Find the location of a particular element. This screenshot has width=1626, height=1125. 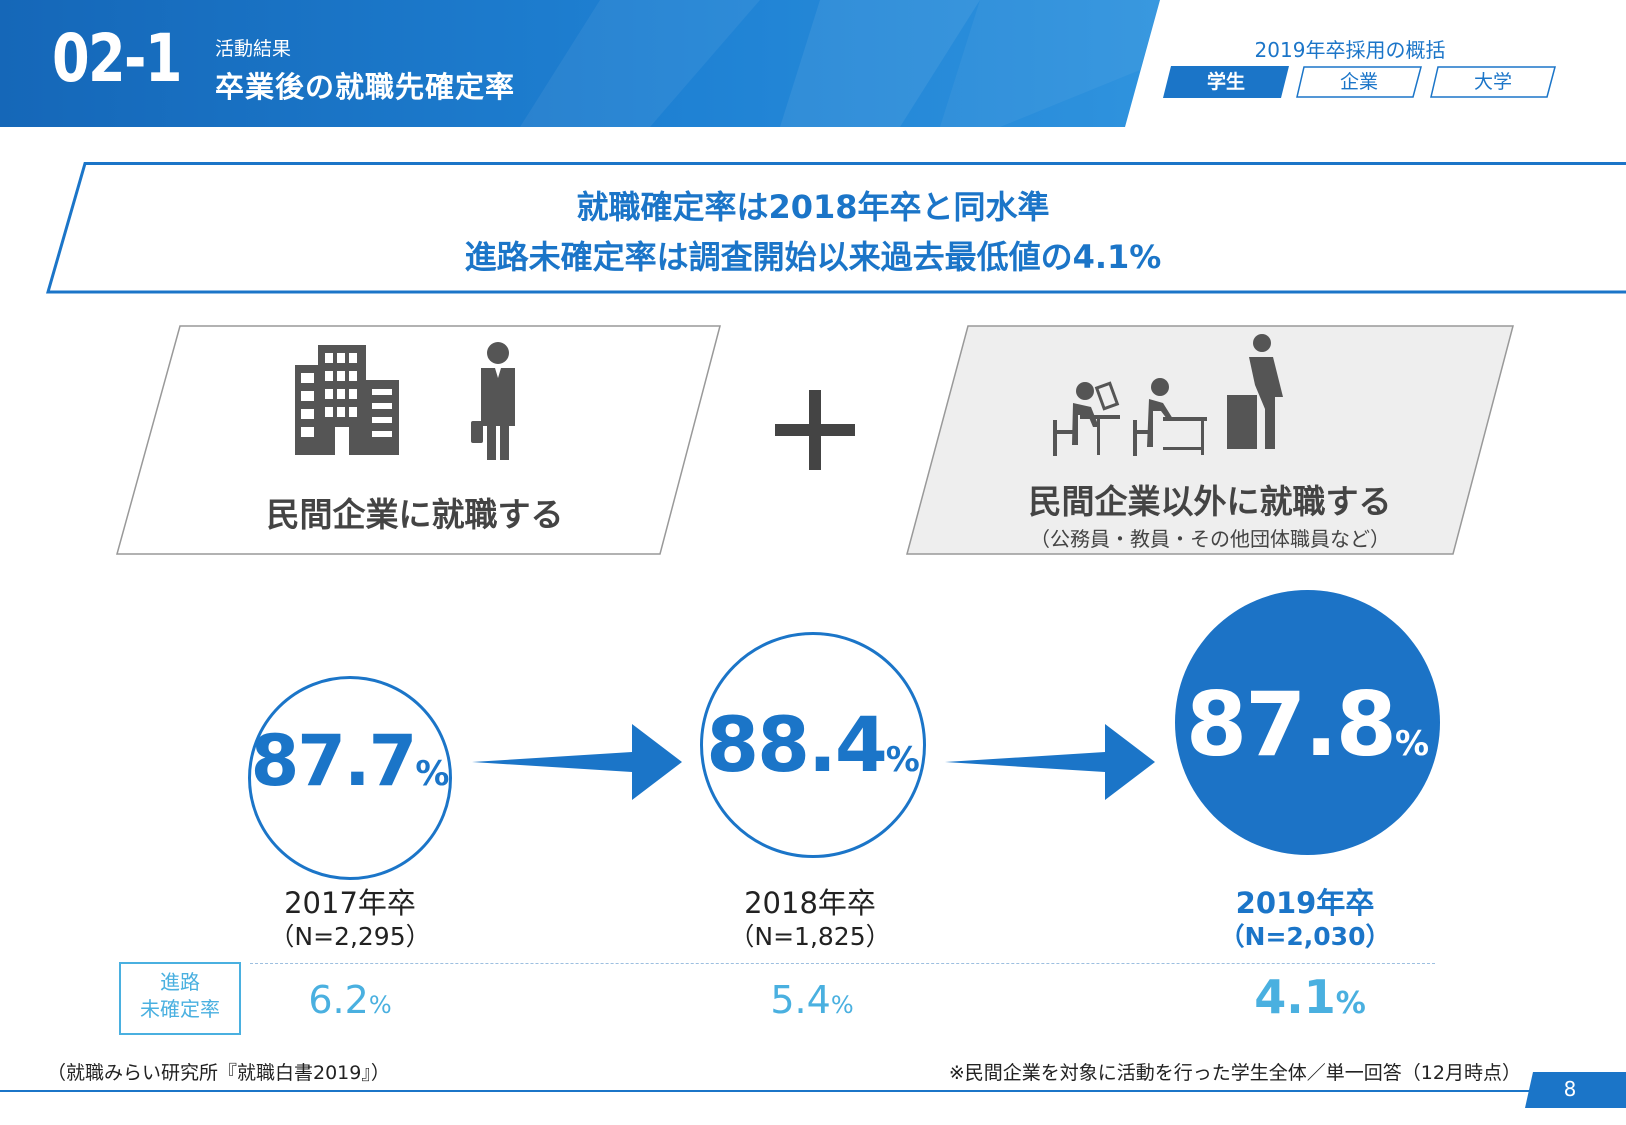

rate-2019-unit: % is located at coordinates (1412, 744).